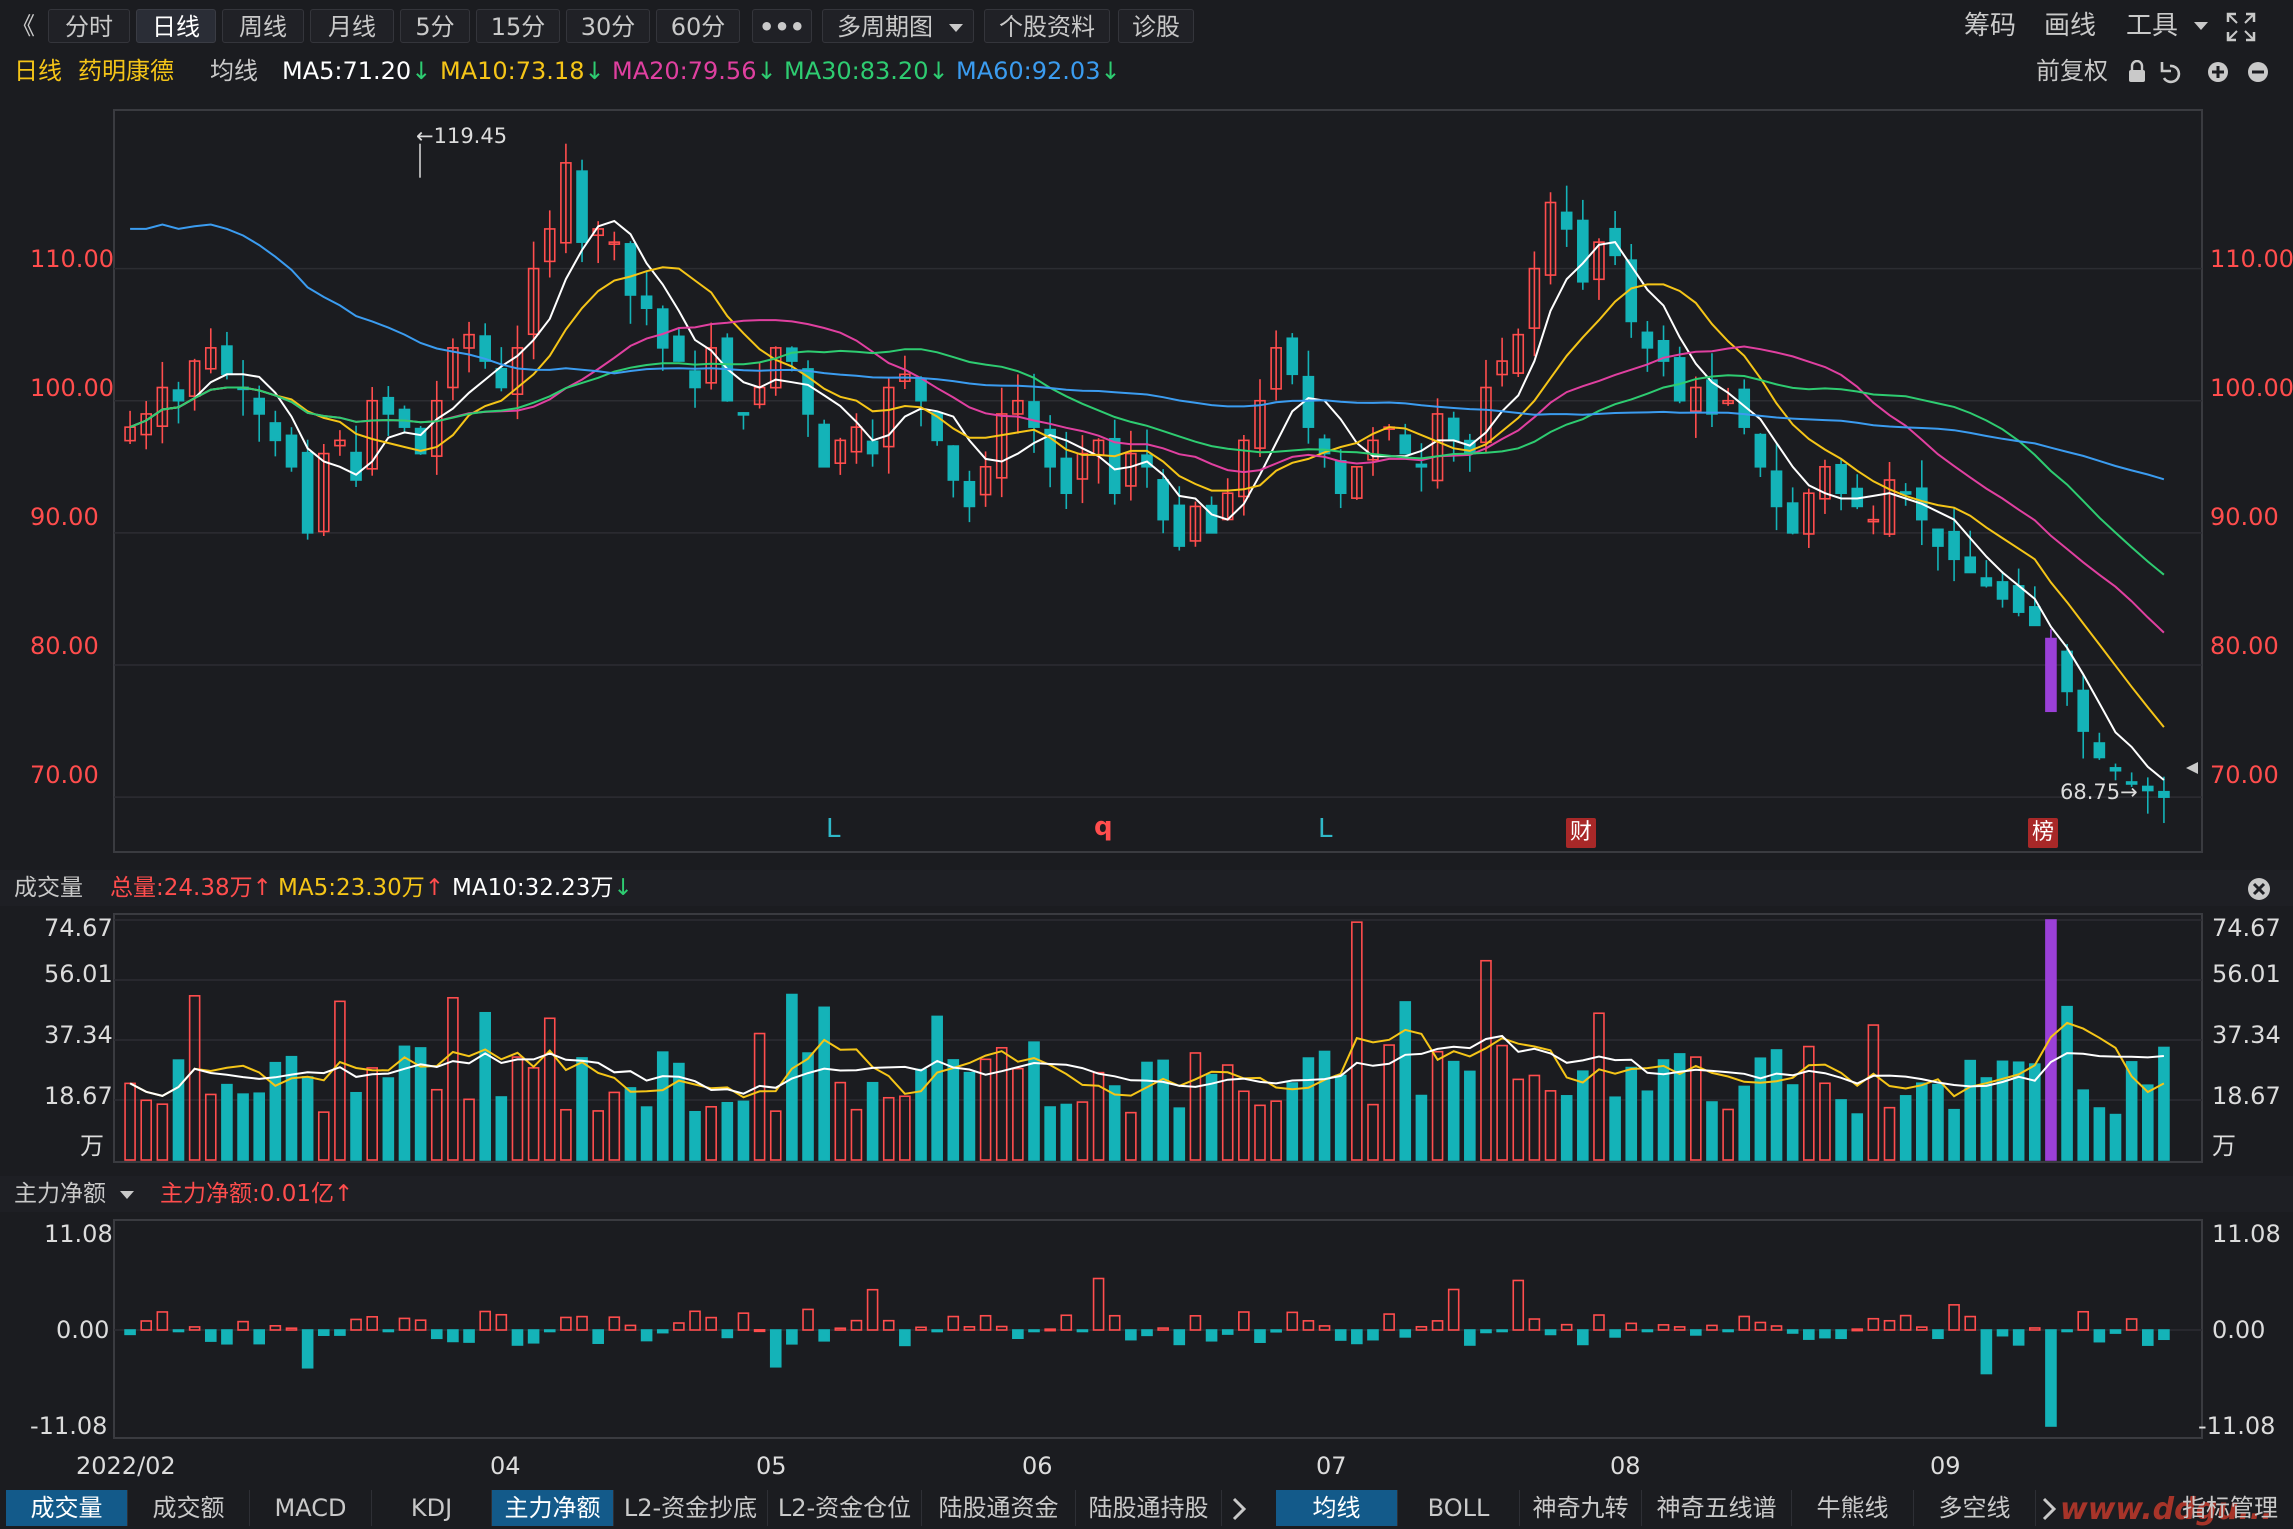 This screenshot has height=1529, width=2293. Describe the element at coordinates (189, 1508) in the screenshot. I see `tab-turnover: 成交额` at that location.